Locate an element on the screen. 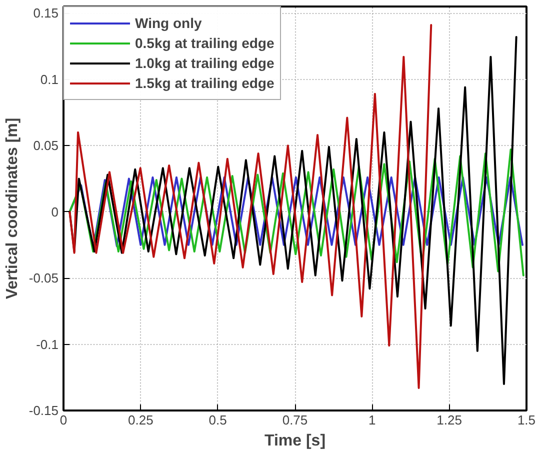  legend-label: 1.0kg at trailing edge is located at coordinates (204, 63).